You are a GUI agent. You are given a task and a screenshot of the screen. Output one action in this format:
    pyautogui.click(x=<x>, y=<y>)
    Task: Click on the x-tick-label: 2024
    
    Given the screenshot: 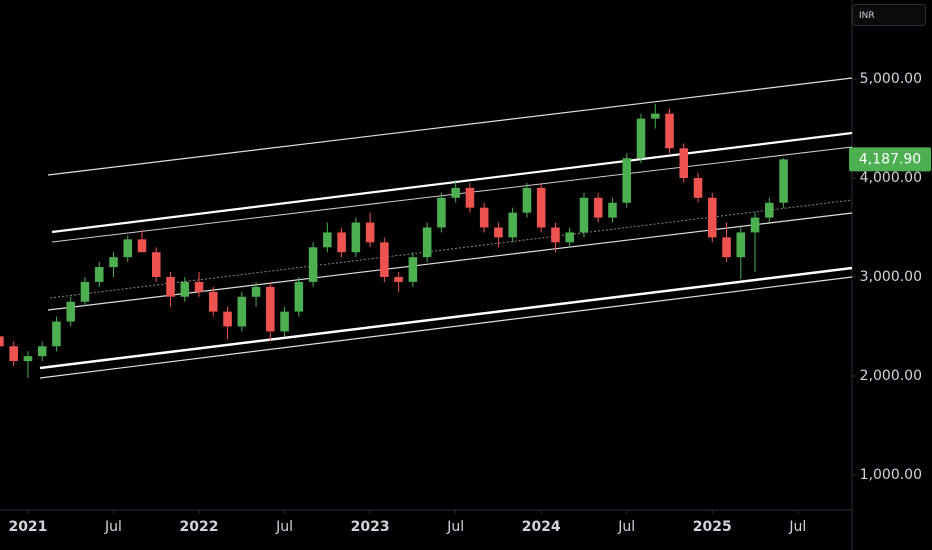 What is the action you would take?
    pyautogui.click(x=541, y=527)
    